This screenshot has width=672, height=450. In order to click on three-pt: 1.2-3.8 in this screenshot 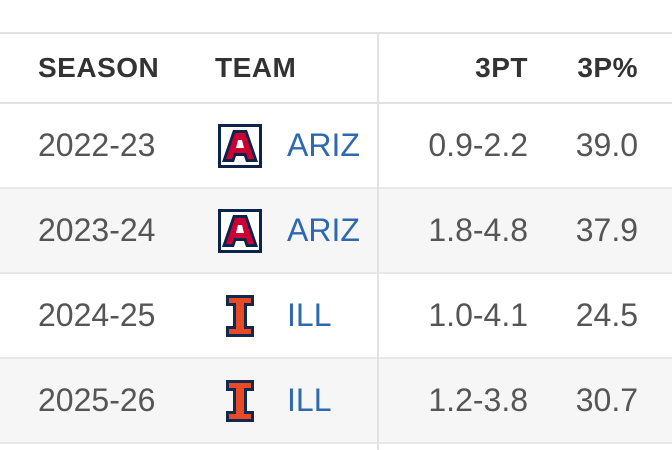, I will do `click(478, 400)`.